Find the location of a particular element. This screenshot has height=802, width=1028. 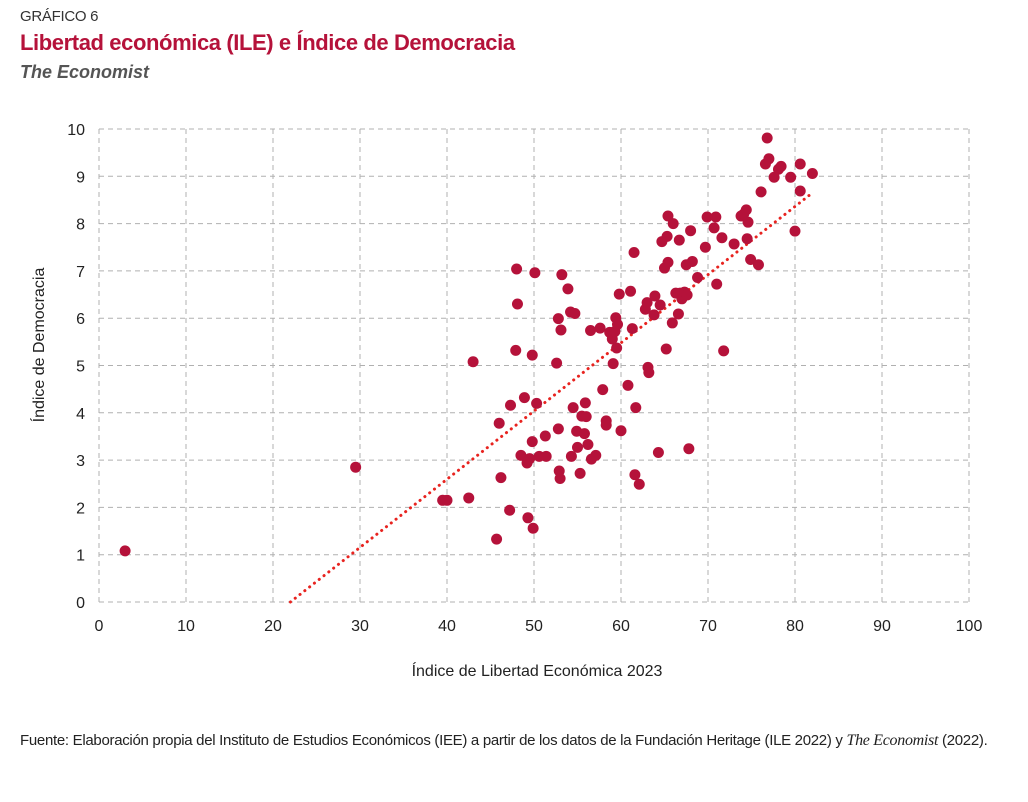

x-tick-label: 20 is located at coordinates (273, 626).